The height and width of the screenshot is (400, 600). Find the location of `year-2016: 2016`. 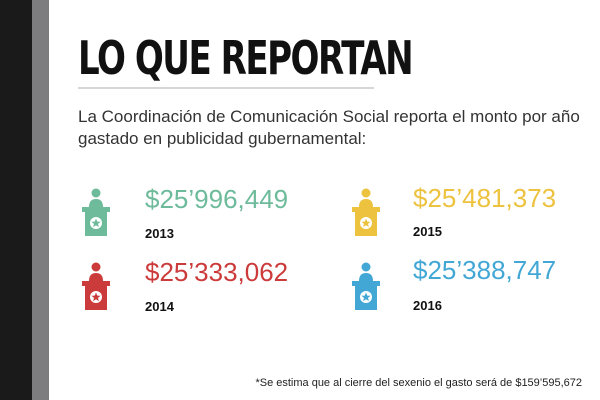

year-2016: 2016 is located at coordinates (427, 305).